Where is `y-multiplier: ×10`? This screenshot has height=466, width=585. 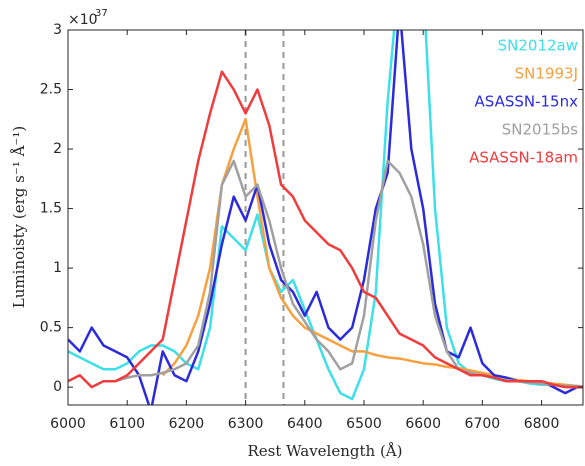 y-multiplier: ×10 is located at coordinates (83, 20).